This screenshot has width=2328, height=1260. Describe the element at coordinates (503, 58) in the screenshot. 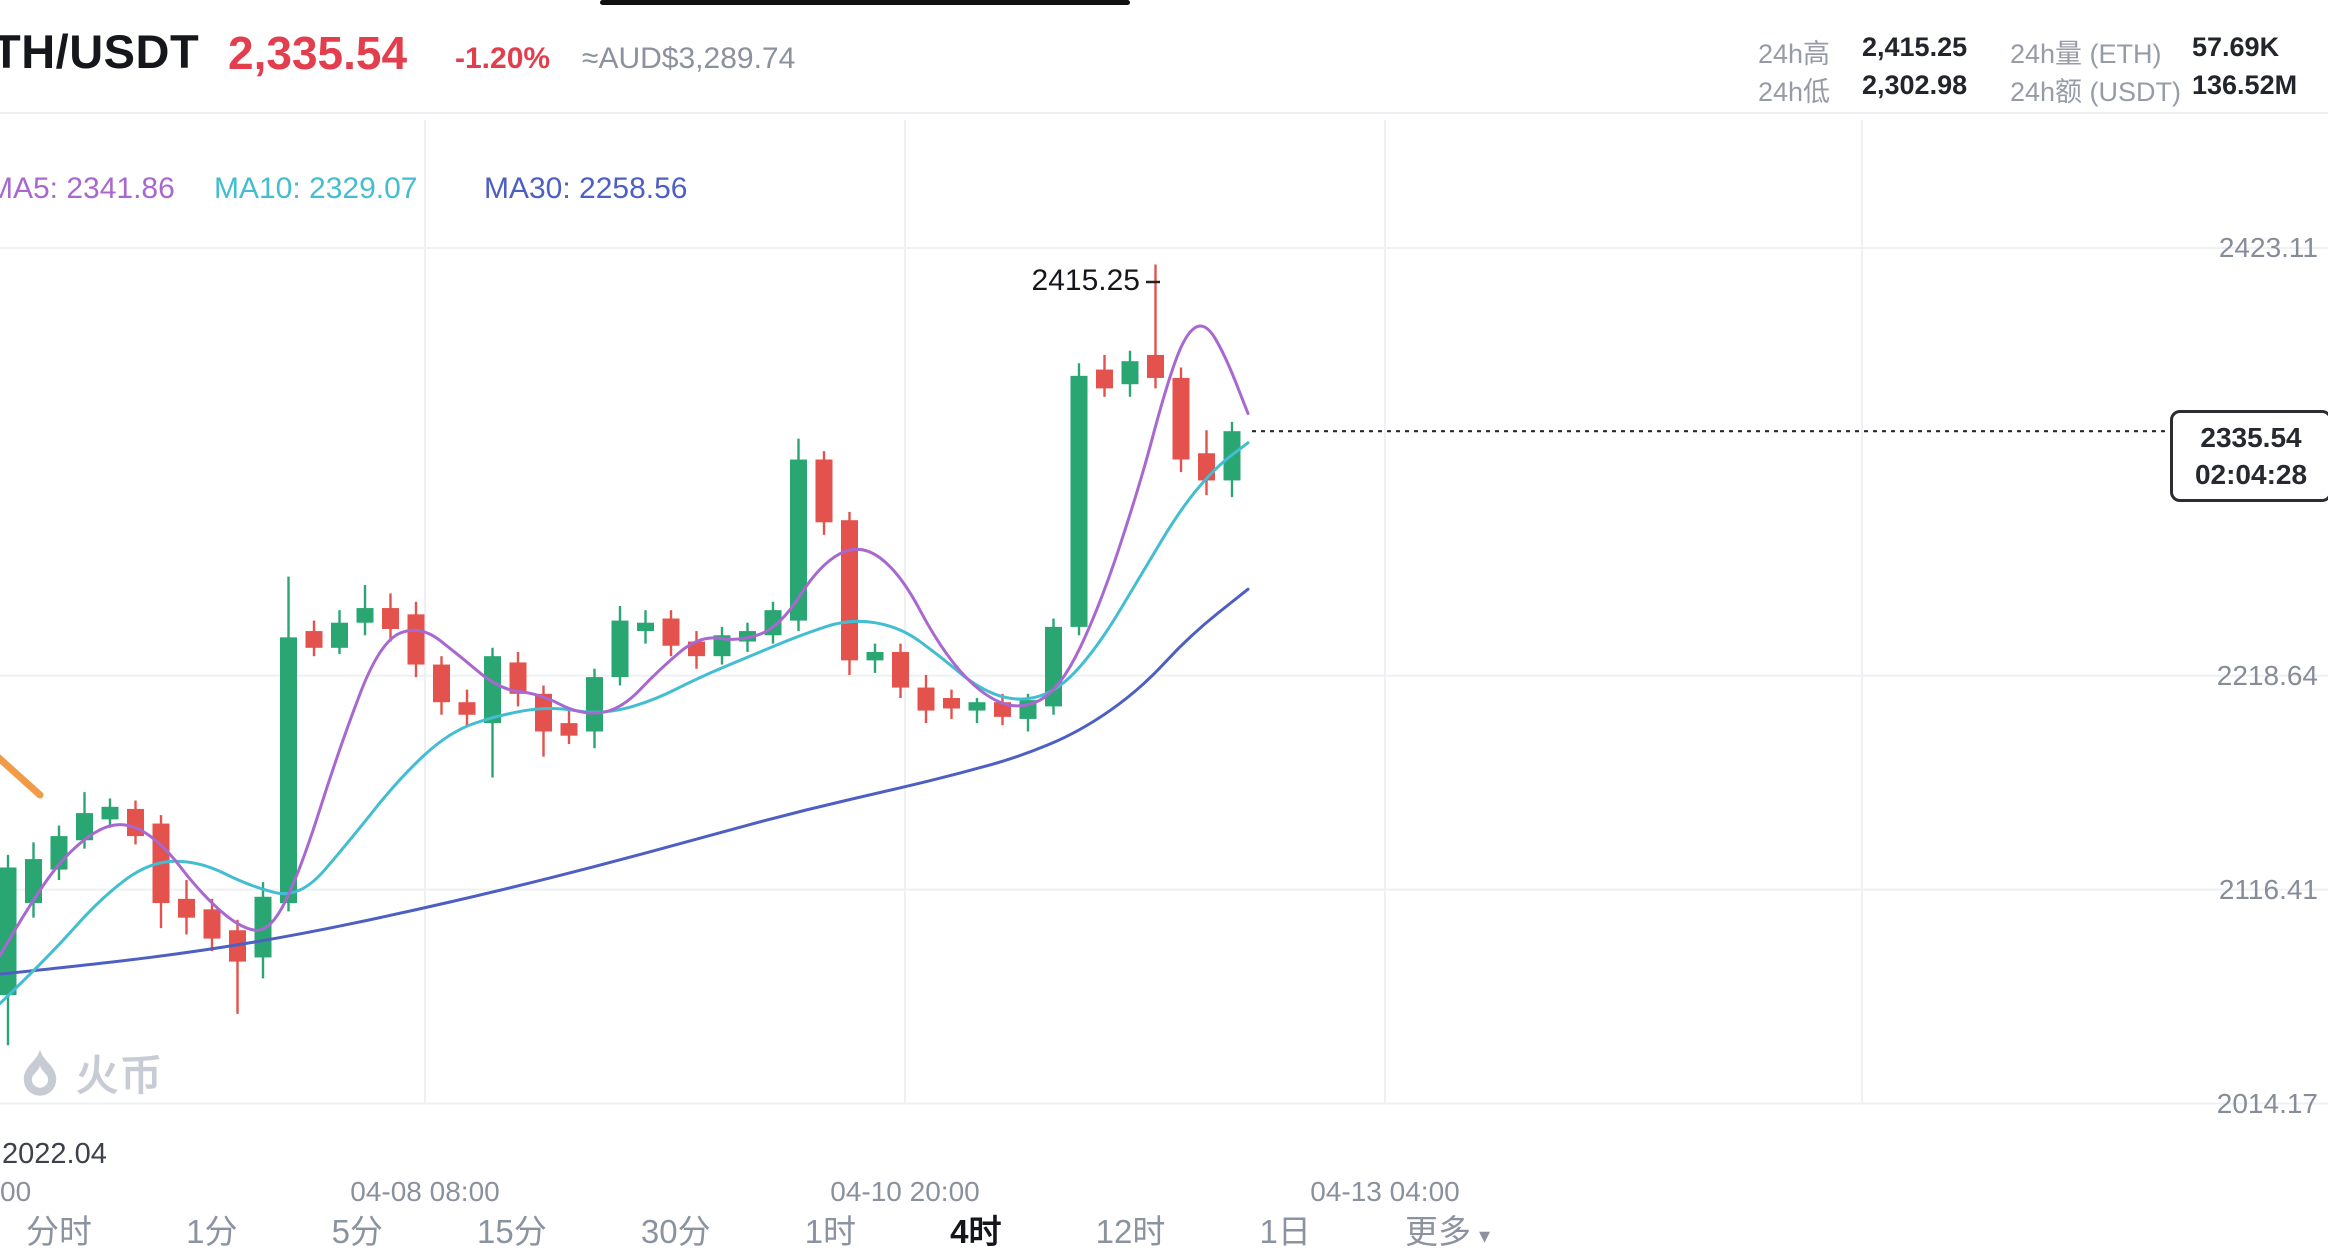

I see `price-change-percent: -1.20%` at that location.